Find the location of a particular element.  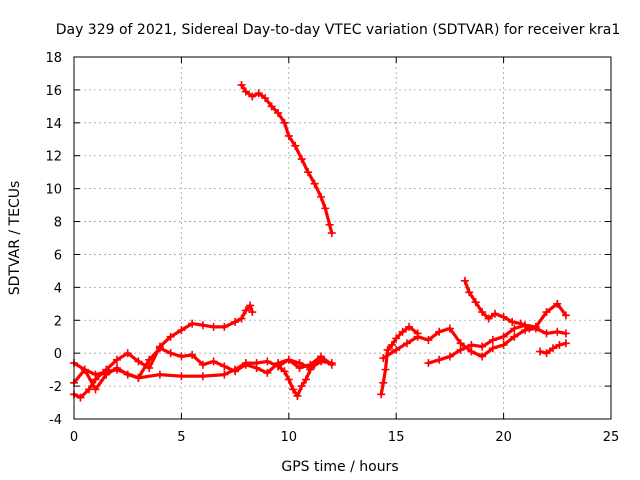

x-tick-label: 15 is located at coordinates (396, 437).